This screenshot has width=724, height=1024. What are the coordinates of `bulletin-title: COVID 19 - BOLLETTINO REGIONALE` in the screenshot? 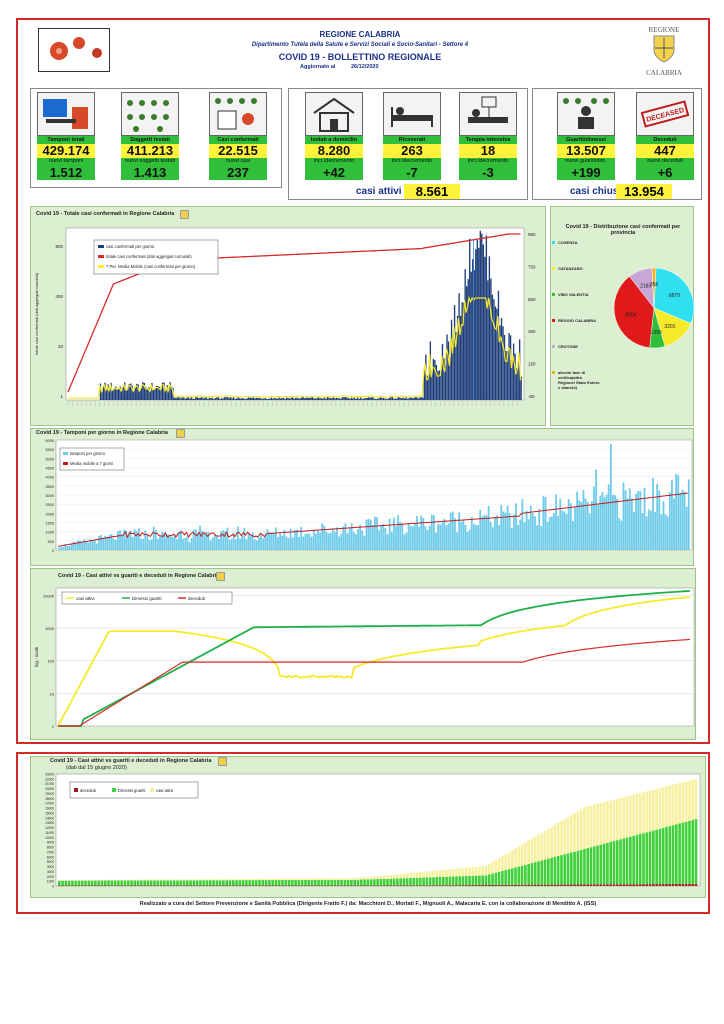 It's located at (360, 57).